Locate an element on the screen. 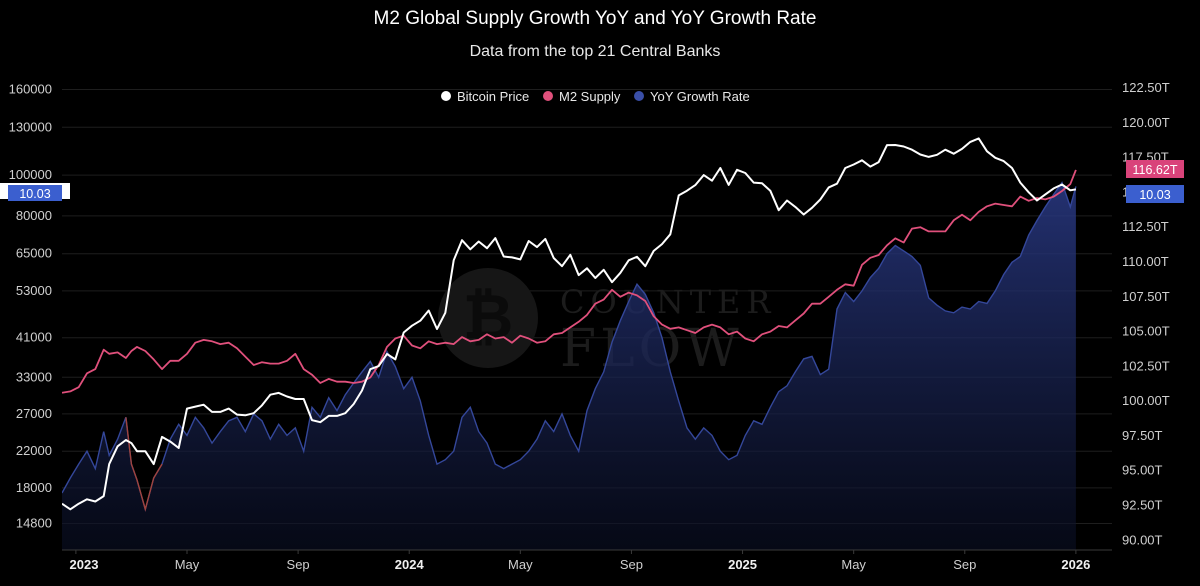 Image resolution: width=1200 pixels, height=586 pixels. left-badge-inner is located at coordinates (35, 193).